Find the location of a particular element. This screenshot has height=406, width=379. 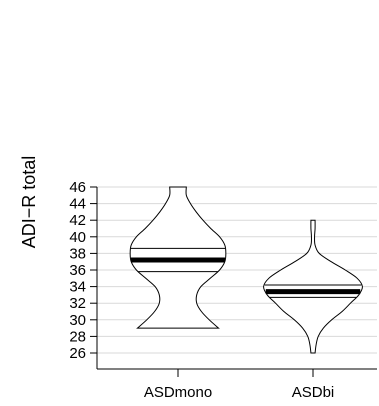

y-tick-label: 36 is located at coordinates (77, 270).